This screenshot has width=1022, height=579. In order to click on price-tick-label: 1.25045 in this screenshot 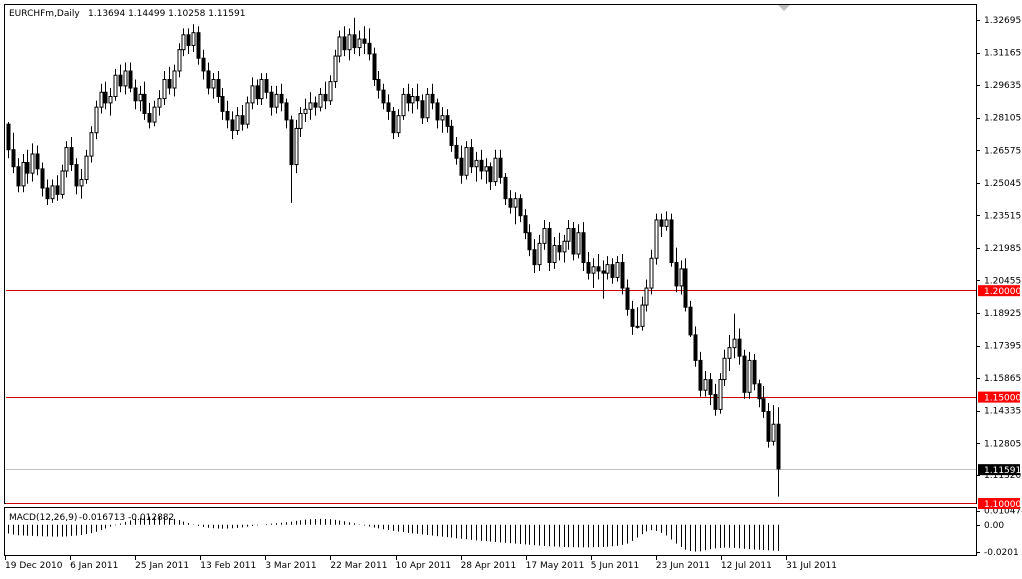, I will do `click(1002, 184)`.